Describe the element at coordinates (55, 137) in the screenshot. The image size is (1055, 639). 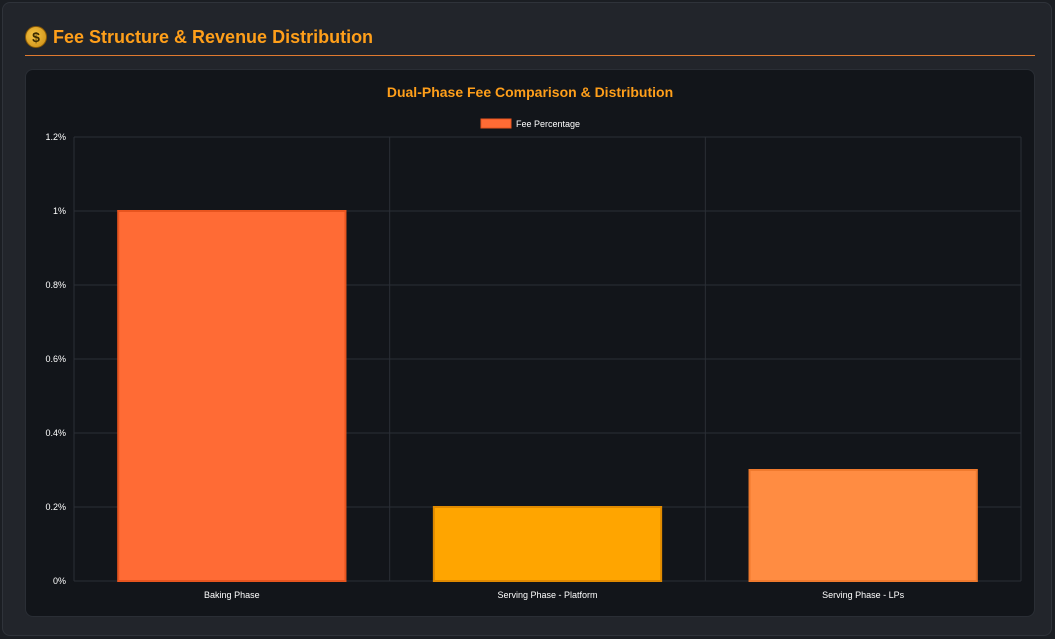
I see `y-tick-label: 1.2%` at that location.